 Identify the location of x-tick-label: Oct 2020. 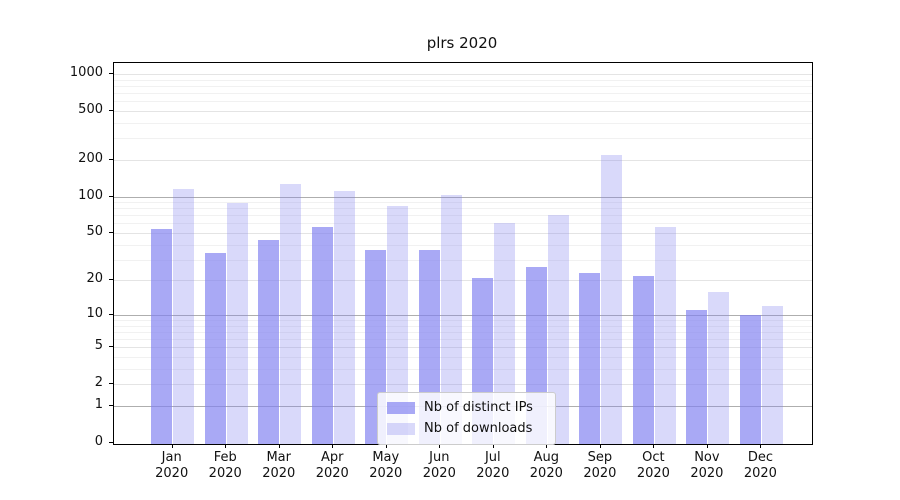
(653, 465).